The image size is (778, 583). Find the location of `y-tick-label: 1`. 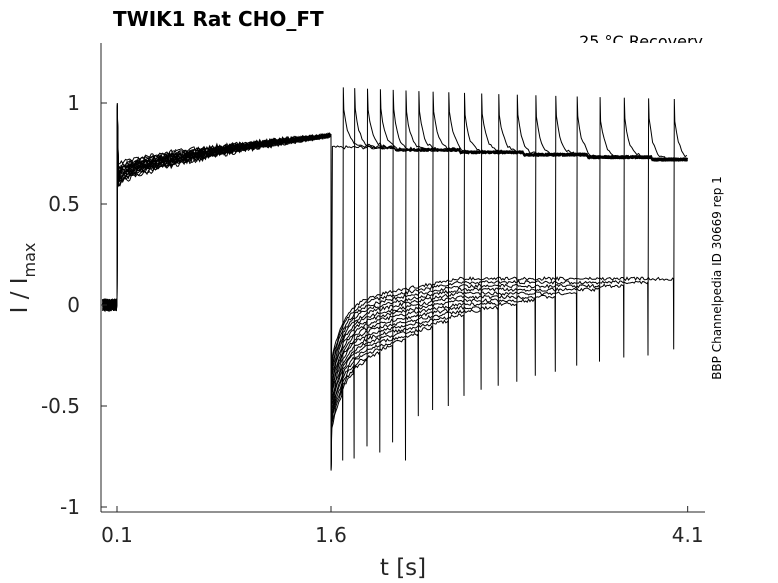

y-tick-label: 1 is located at coordinates (73, 103).